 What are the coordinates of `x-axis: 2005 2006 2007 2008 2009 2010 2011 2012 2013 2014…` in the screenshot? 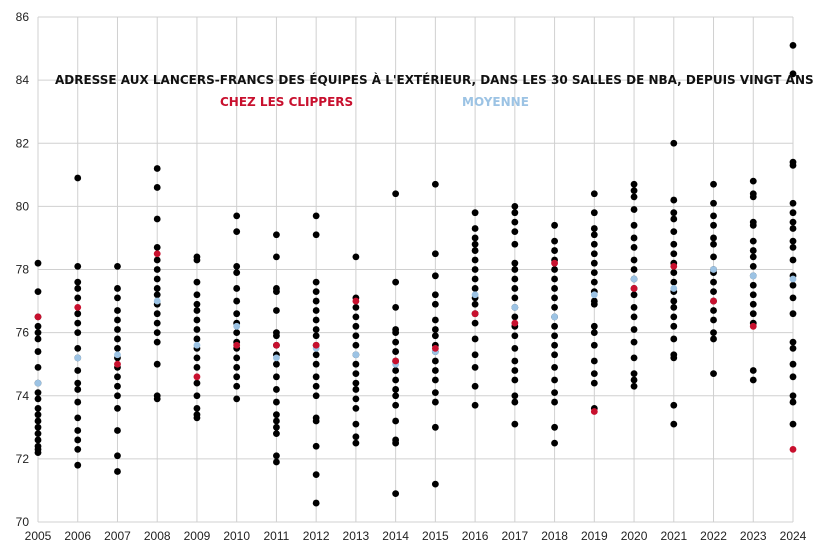 It's located at (416, 536).